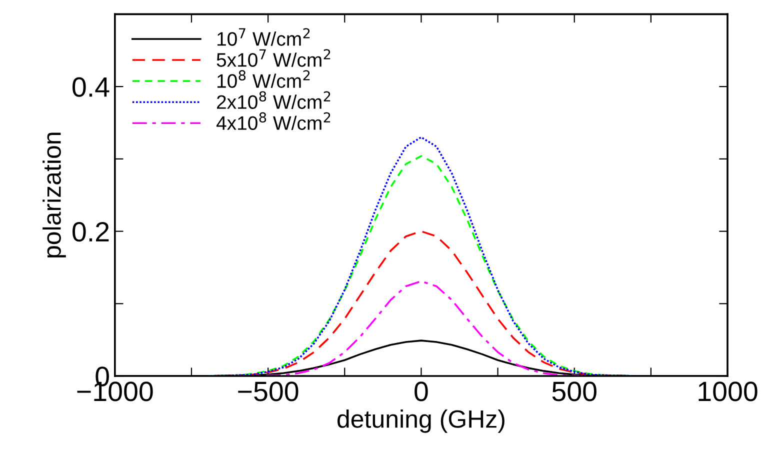  I want to click on x-axis-title: detuning (GHz), so click(421, 421).